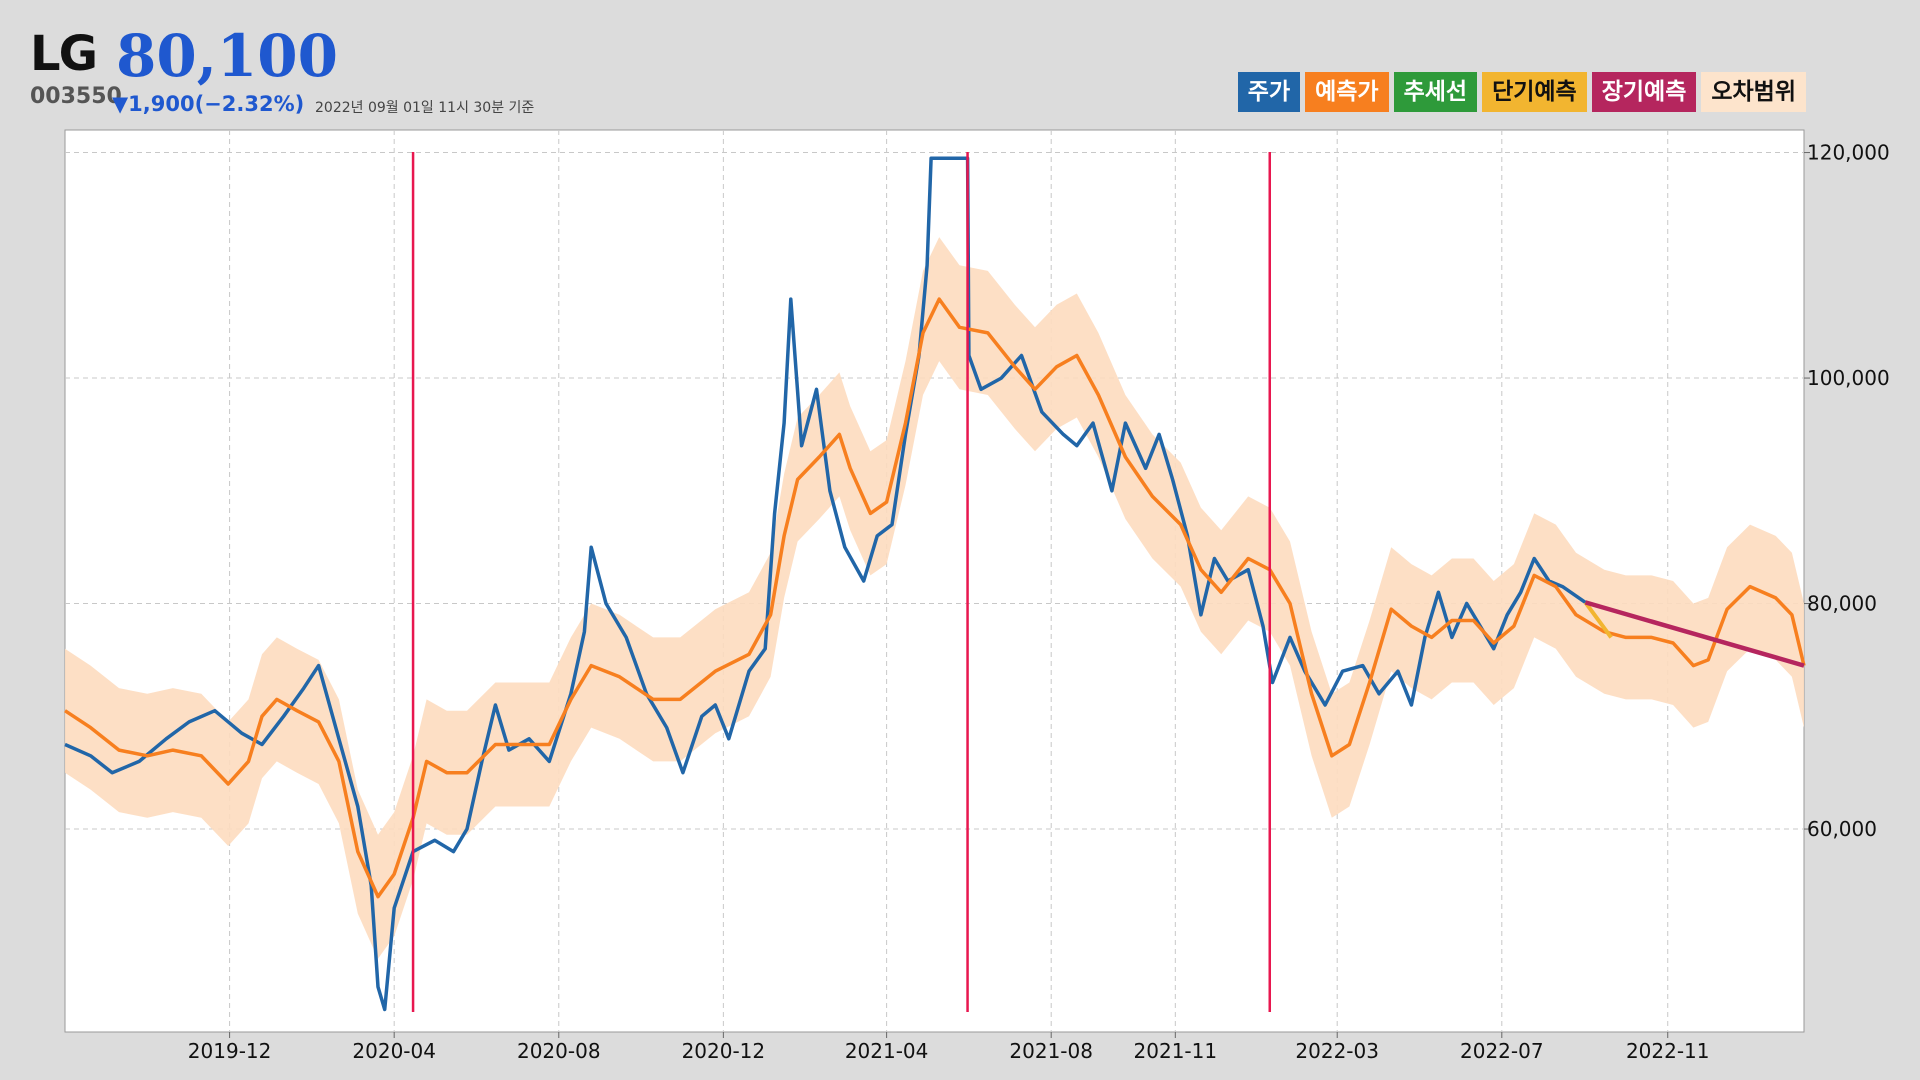 The height and width of the screenshot is (1080, 1920). I want to click on legend-item-long-term: 장기예측, so click(1644, 92).